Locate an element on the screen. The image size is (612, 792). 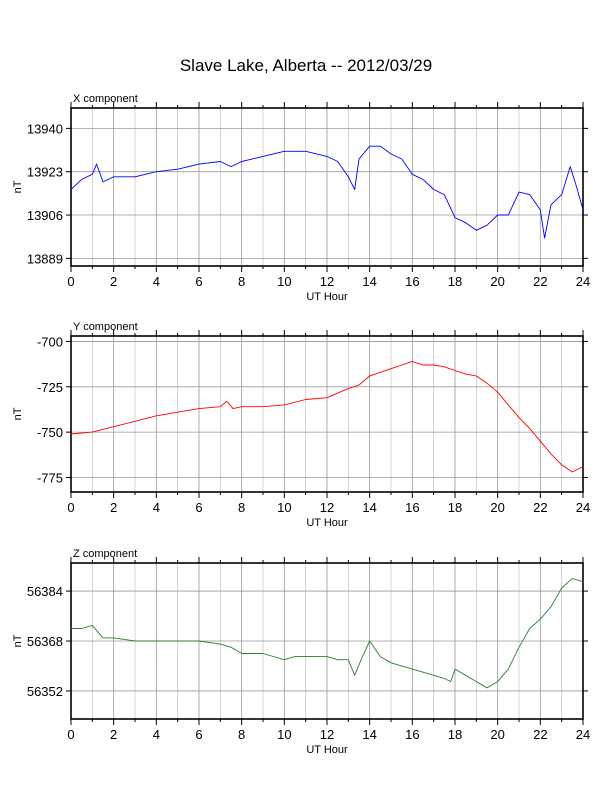
y-tick-label: 13889 is located at coordinates (45, 258).